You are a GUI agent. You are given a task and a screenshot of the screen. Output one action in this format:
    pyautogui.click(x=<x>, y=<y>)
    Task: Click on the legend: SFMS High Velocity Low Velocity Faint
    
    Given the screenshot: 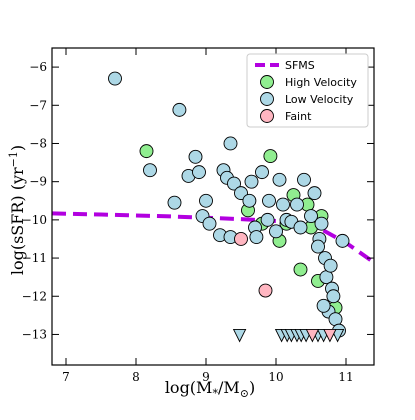 What is the action you would take?
    pyautogui.click(x=307, y=90)
    